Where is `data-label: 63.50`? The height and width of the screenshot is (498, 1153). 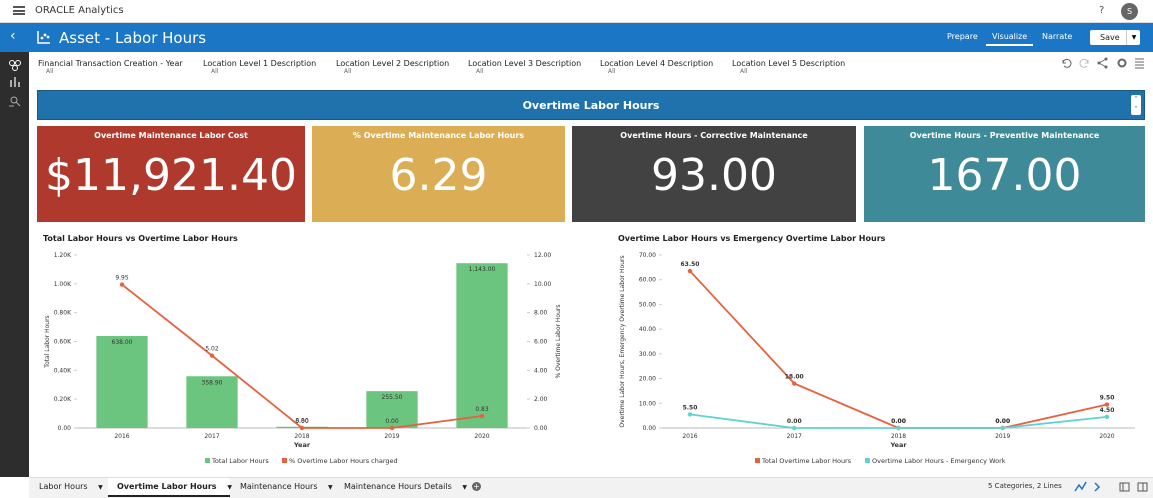 data-label: 63.50 is located at coordinates (690, 264).